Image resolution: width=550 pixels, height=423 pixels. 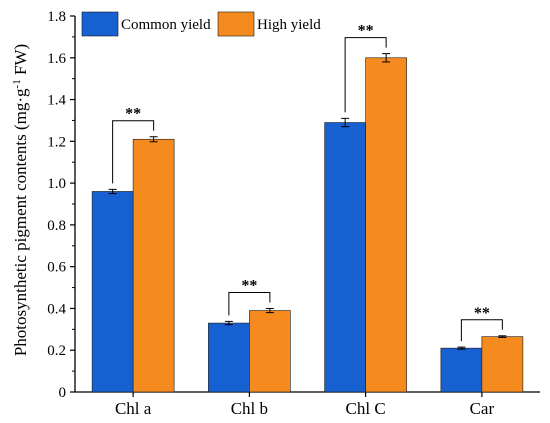 What do you see at coordinates (56, 101) in the screenshot?
I see `y-tick-label: 1.4` at bounding box center [56, 101].